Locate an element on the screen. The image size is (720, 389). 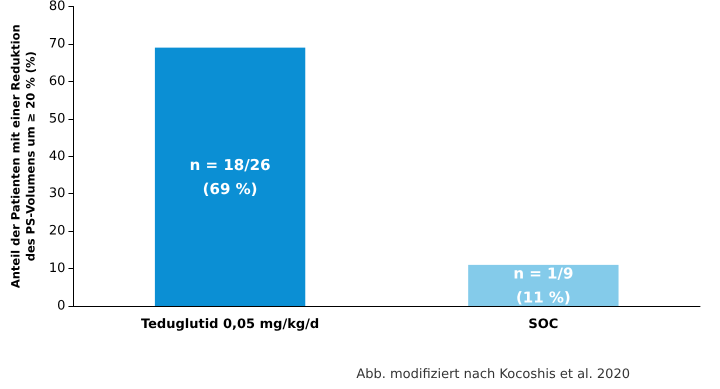
y-tick-label: 50 is located at coordinates (57, 118).